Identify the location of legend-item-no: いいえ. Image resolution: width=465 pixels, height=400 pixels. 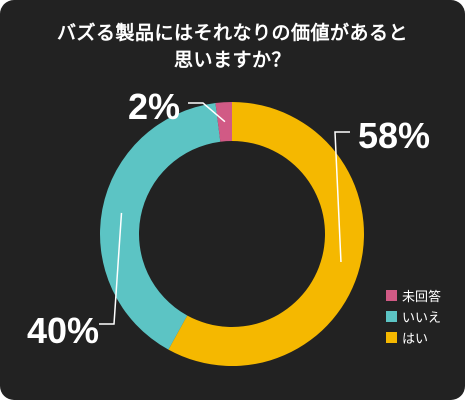
(413, 316).